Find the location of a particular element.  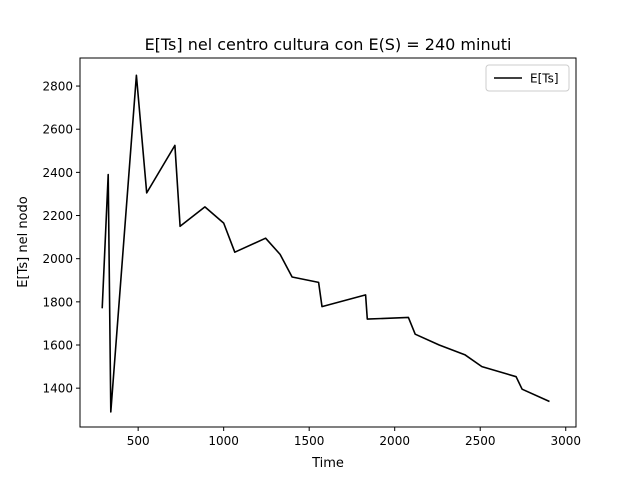

x-tick-label: 1000 is located at coordinates (223, 441).